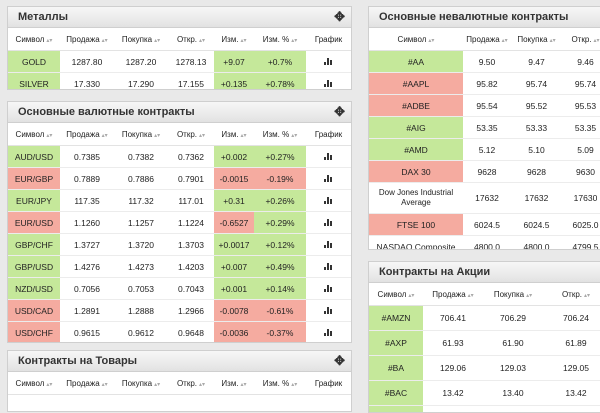  What do you see at coordinates (34, 245) in the screenshot?
I see `symbol-cell: GBP/CHF` at bounding box center [34, 245].